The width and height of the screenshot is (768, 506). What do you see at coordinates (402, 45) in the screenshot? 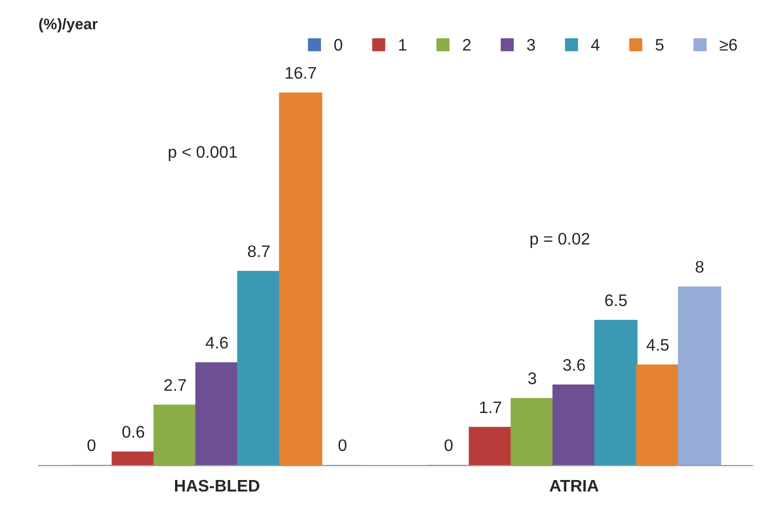
I see `legend-label: 1` at bounding box center [402, 45].